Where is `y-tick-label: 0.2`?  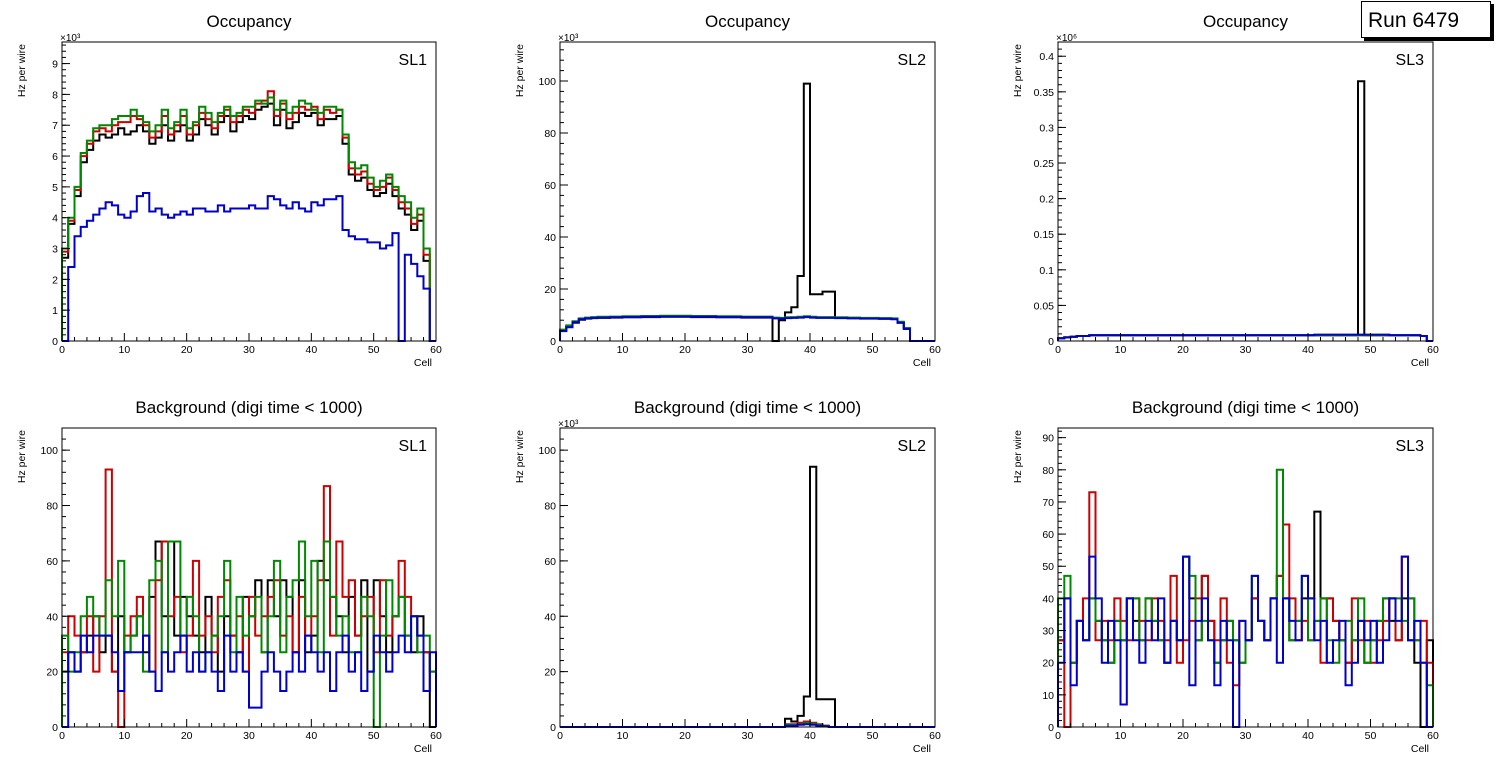 y-tick-label: 0.2 is located at coordinates (1046, 200).